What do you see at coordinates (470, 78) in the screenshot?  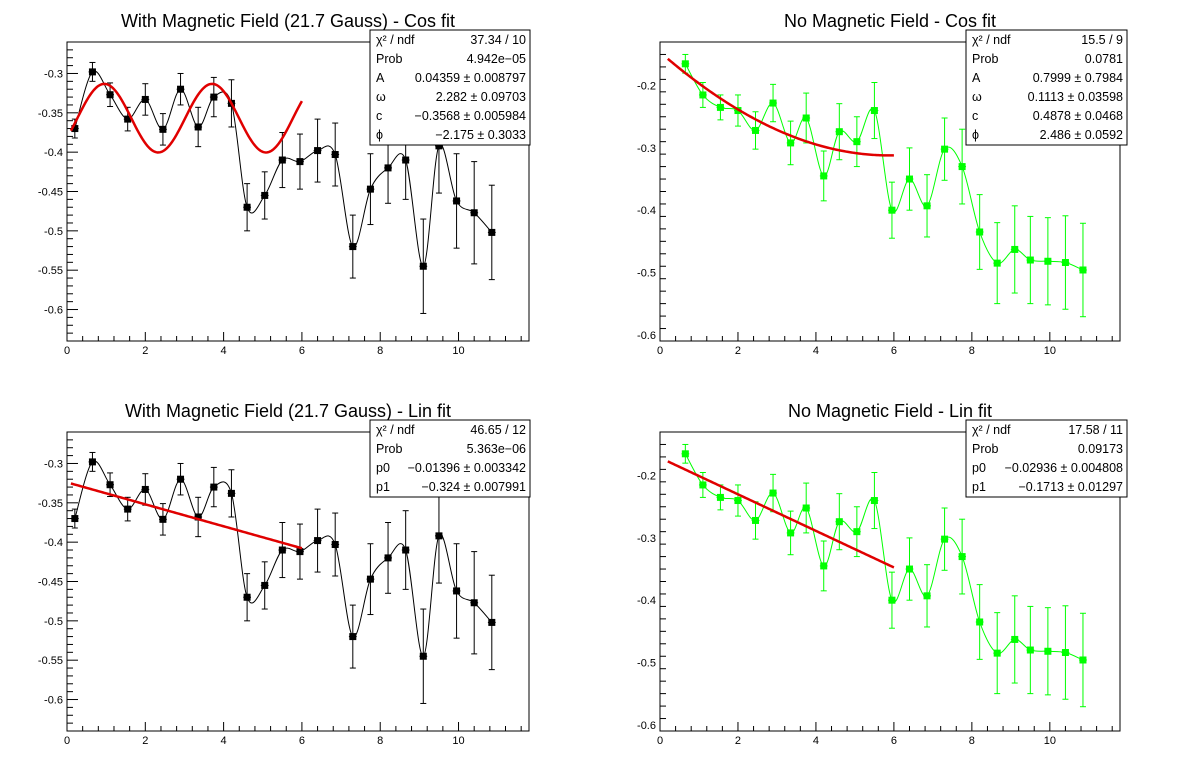 I see `stats-value: 0.04359 ± 0.008797` at bounding box center [470, 78].